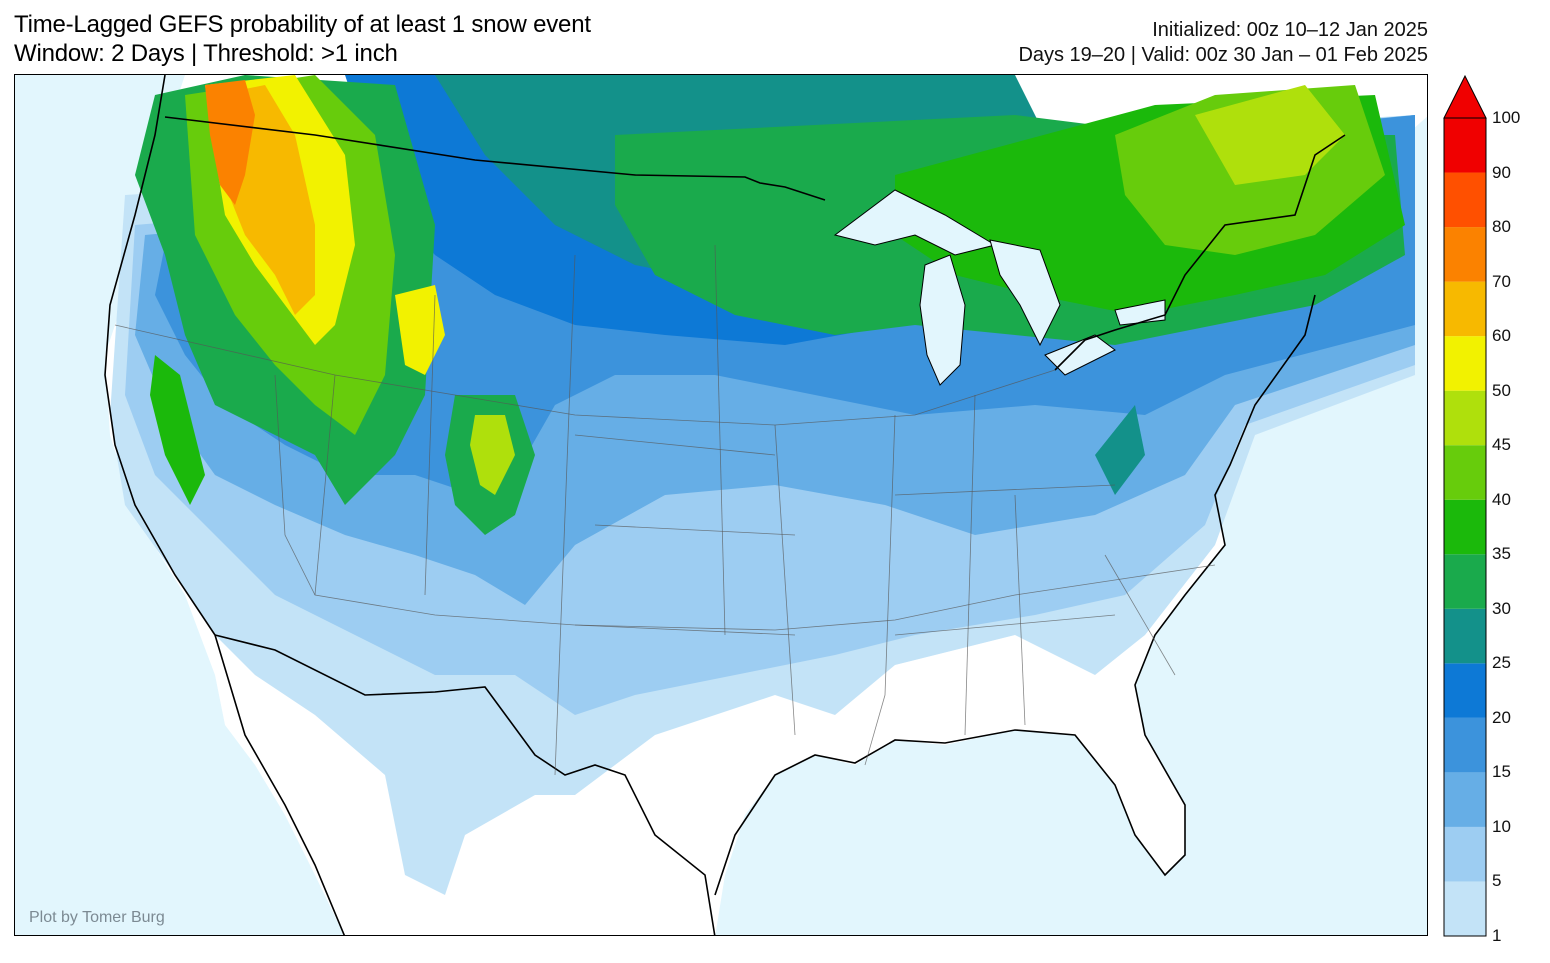 The image size is (1550, 963). I want to click on colorbar-label-45: 45, so click(1501, 445).